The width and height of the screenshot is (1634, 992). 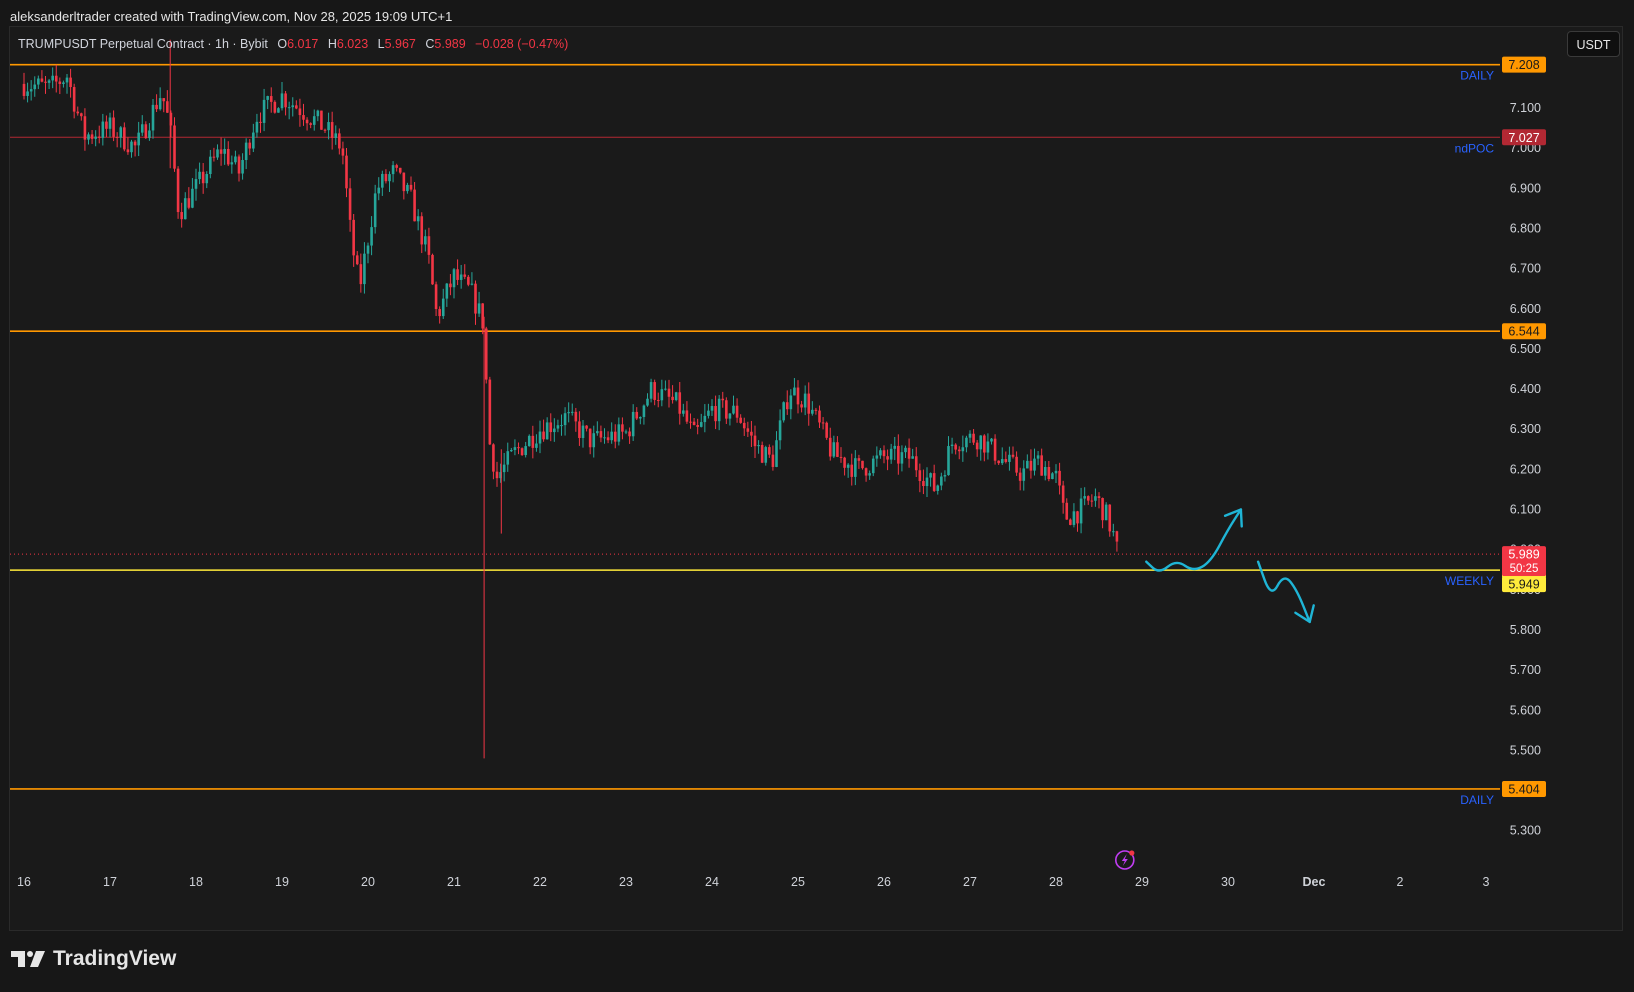 I want to click on x-tick-label: 19, so click(x=282, y=882).